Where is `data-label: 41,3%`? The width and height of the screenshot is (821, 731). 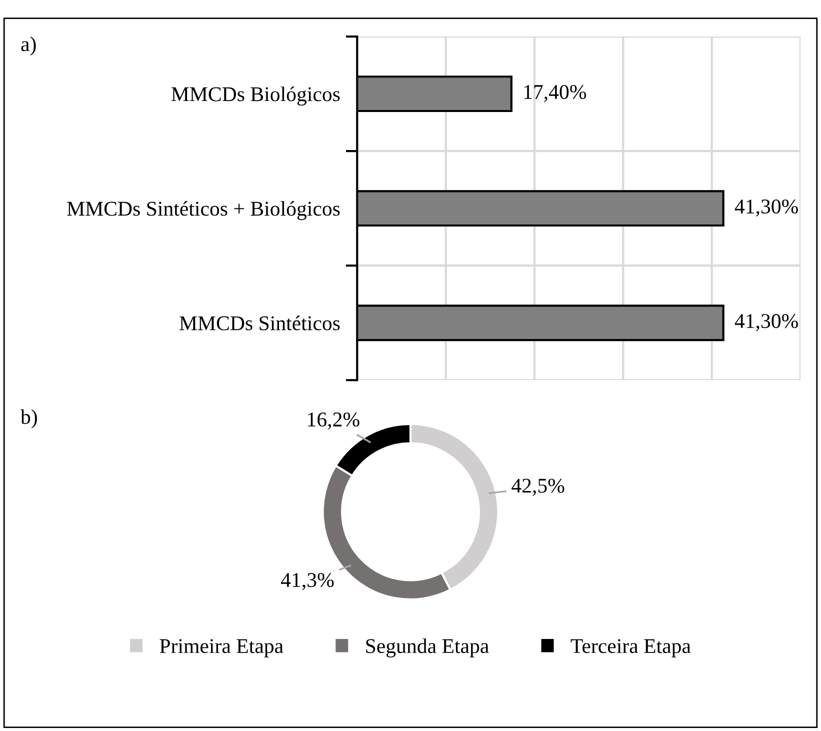
data-label: 41,3% is located at coordinates (307, 581).